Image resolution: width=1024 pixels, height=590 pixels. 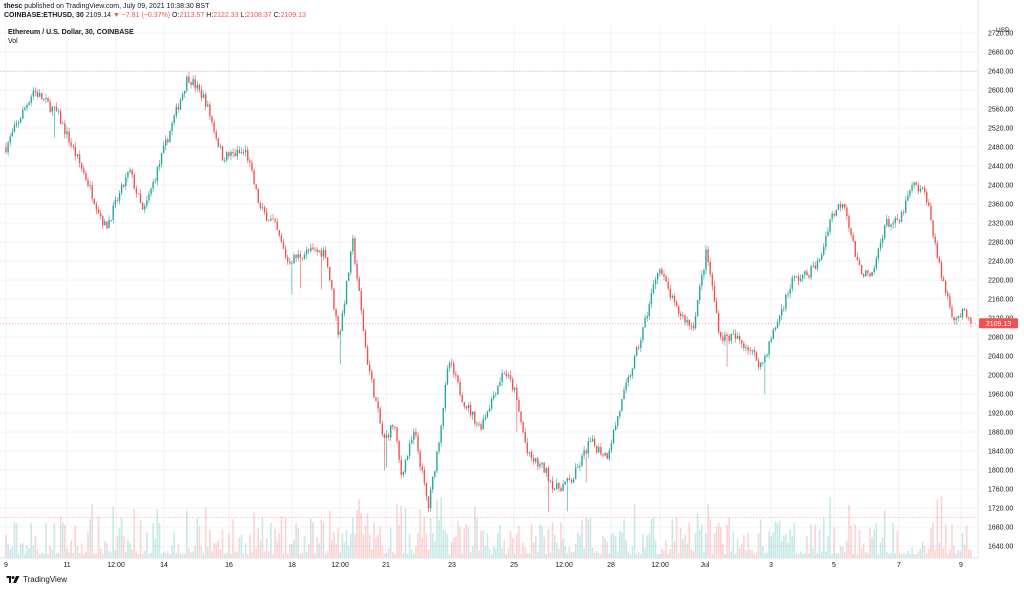 I want to click on price-tick-label: 1680.00, so click(x=1000, y=528).